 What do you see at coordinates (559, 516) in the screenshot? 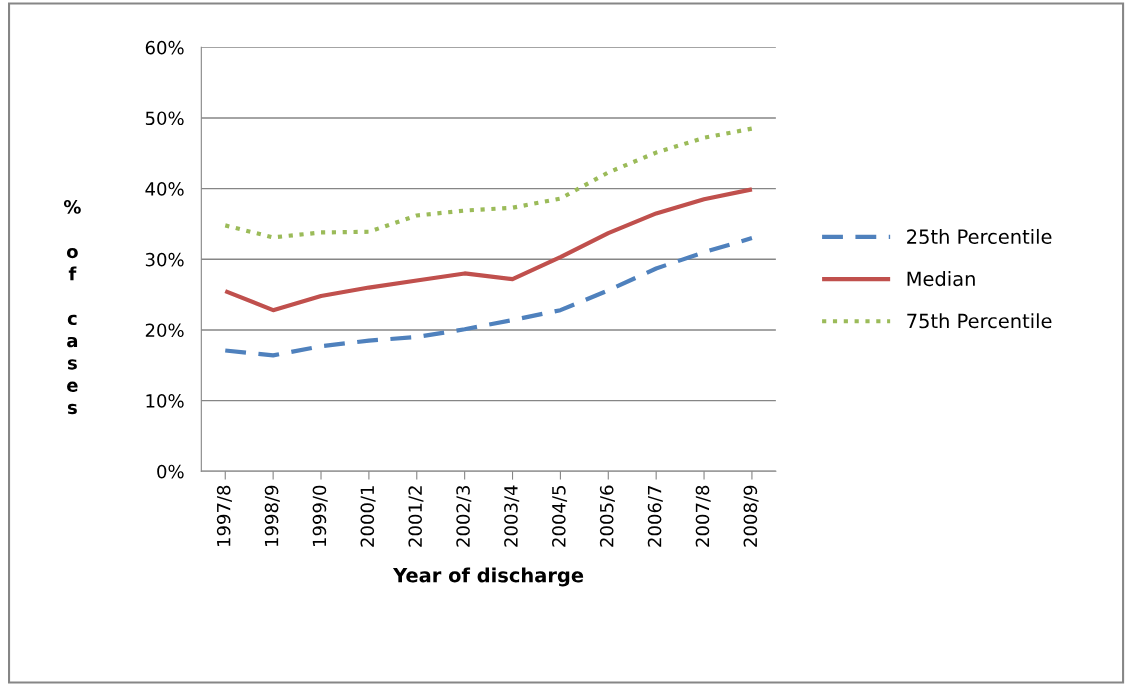
I see `x-tick-label: 2004/5` at bounding box center [559, 516].